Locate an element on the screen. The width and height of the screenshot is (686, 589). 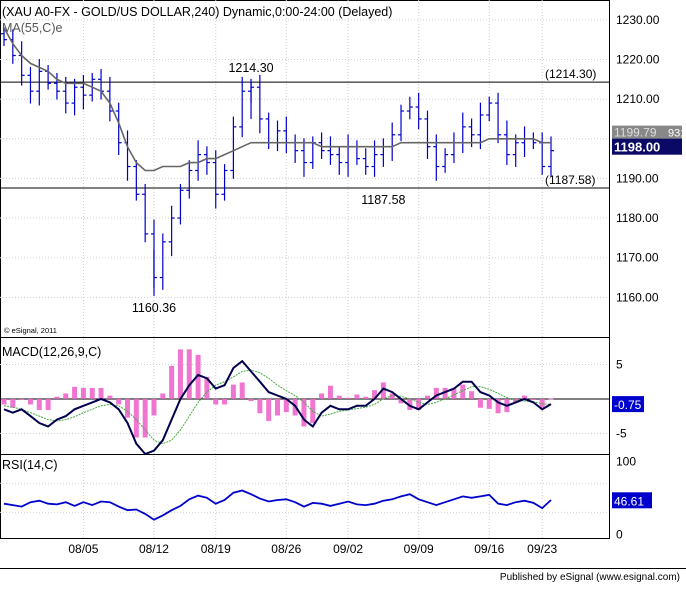
x-tick-label: 09/09 is located at coordinates (419, 549).